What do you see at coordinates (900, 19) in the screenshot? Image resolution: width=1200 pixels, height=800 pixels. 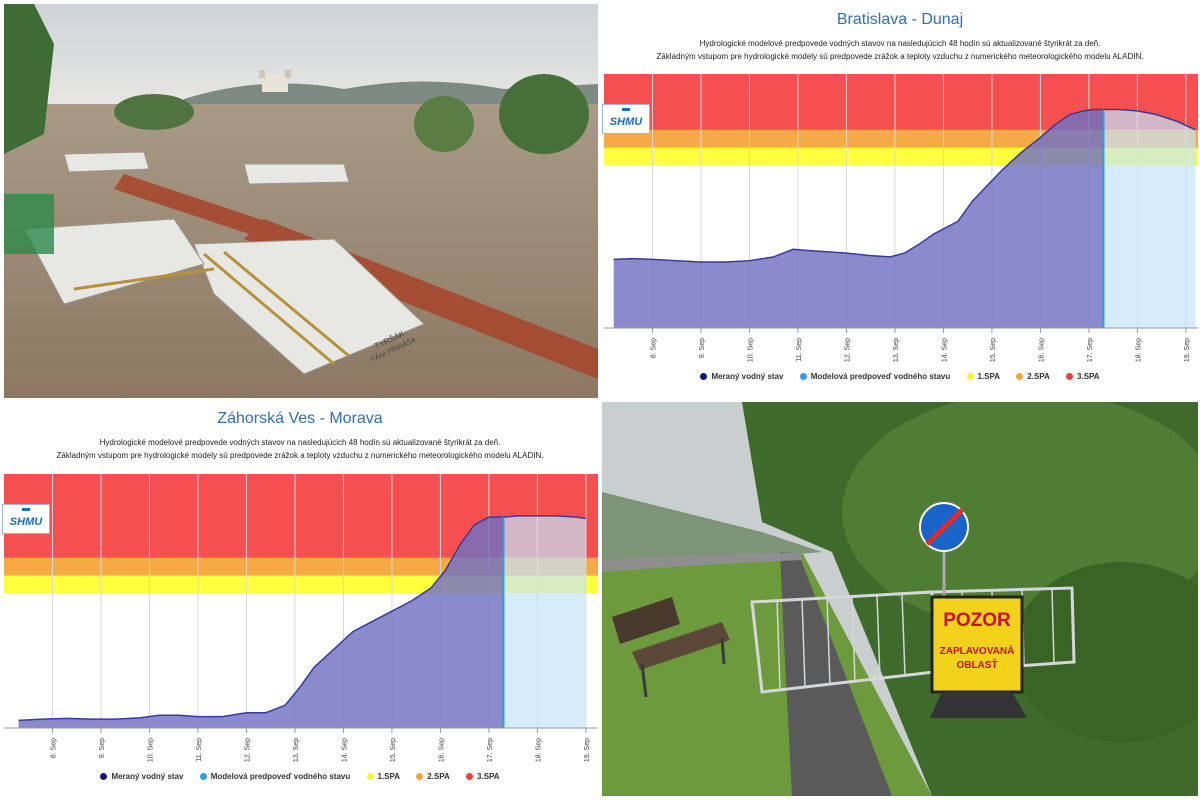 I see `chart-title: Bratislava - Dunaj` at bounding box center [900, 19].